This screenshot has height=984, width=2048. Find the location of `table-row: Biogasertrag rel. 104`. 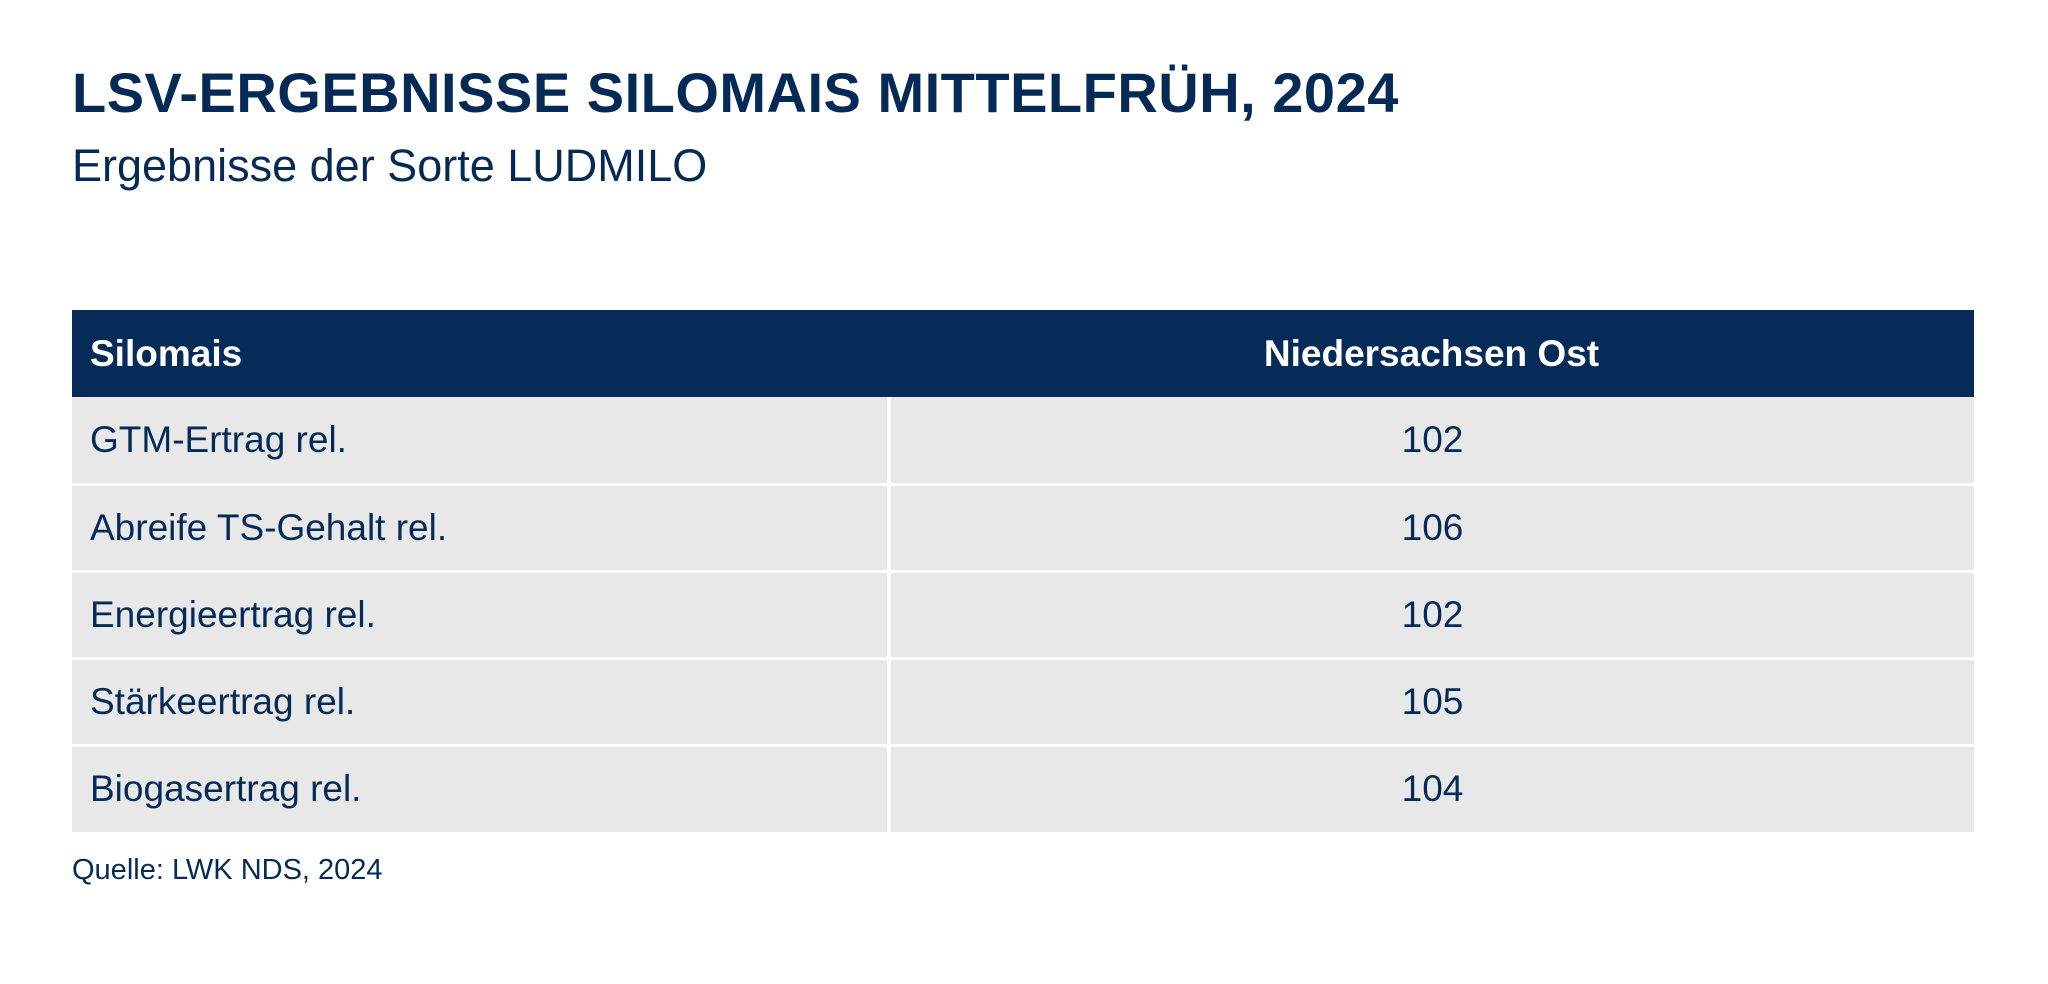

table-row: Biogasertrag rel. 104 is located at coordinates (1023, 787).